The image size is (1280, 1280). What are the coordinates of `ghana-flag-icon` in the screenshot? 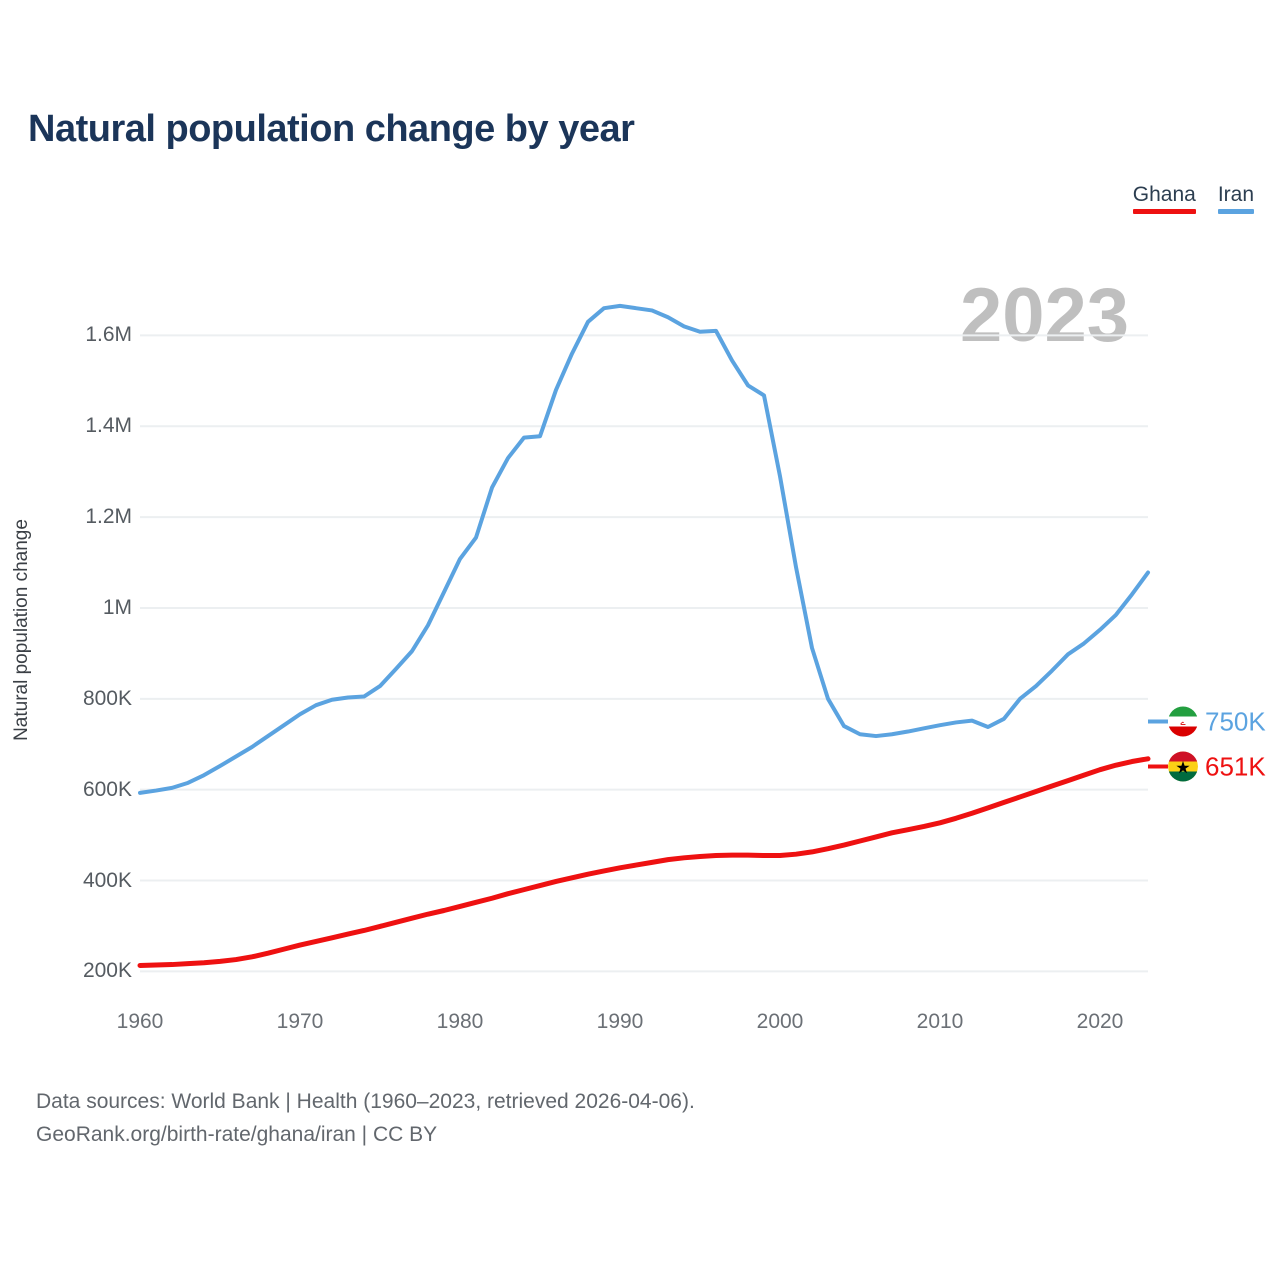 It's located at (1183, 766).